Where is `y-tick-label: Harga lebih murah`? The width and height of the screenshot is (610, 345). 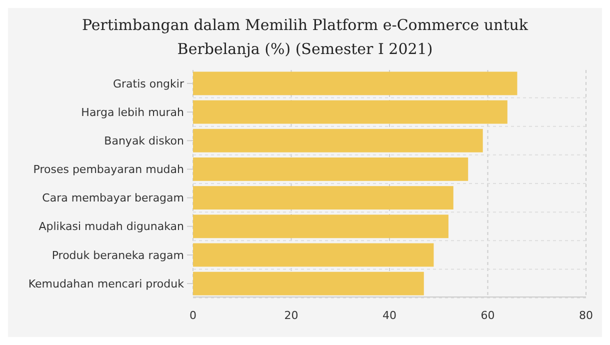
y-tick-label: Harga lebih murah is located at coordinates (132, 112).